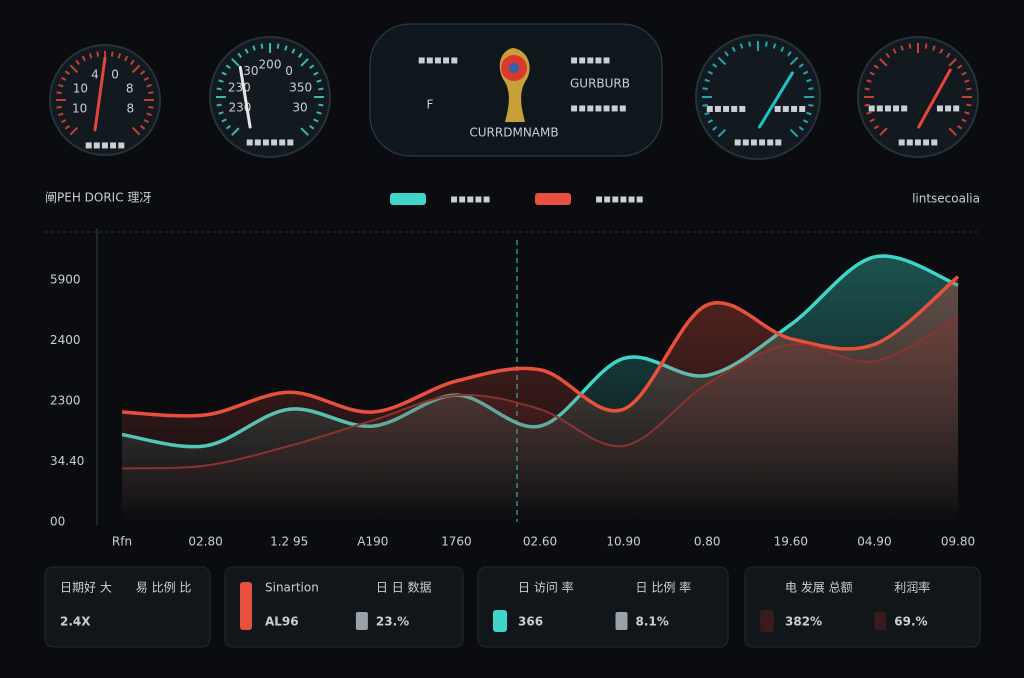  What do you see at coordinates (67, 461) in the screenshot?
I see `y-tick-label: 34.40` at bounding box center [67, 461].